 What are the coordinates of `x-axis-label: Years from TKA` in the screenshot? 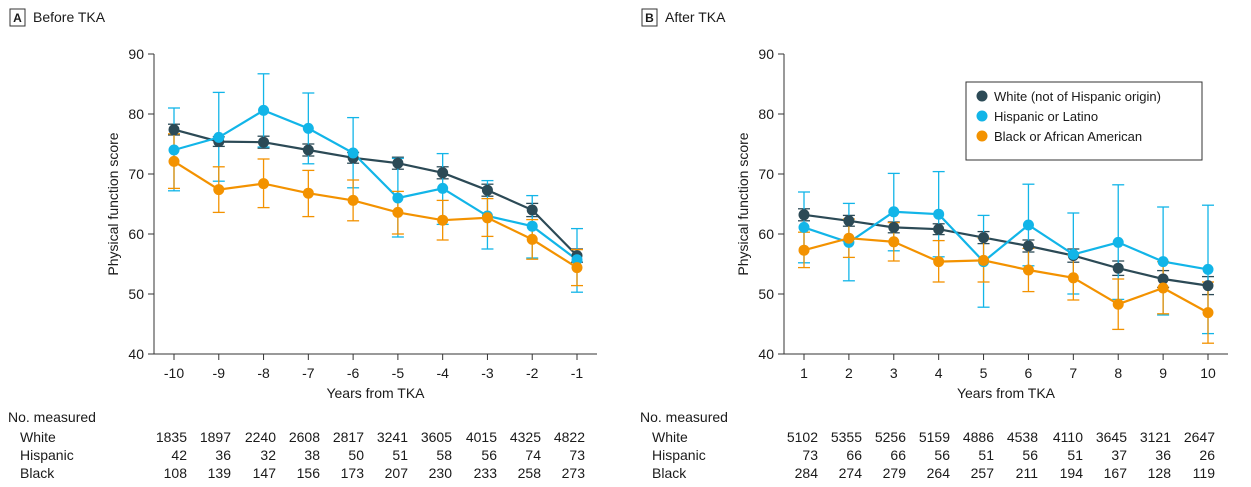 It's located at (375, 393).